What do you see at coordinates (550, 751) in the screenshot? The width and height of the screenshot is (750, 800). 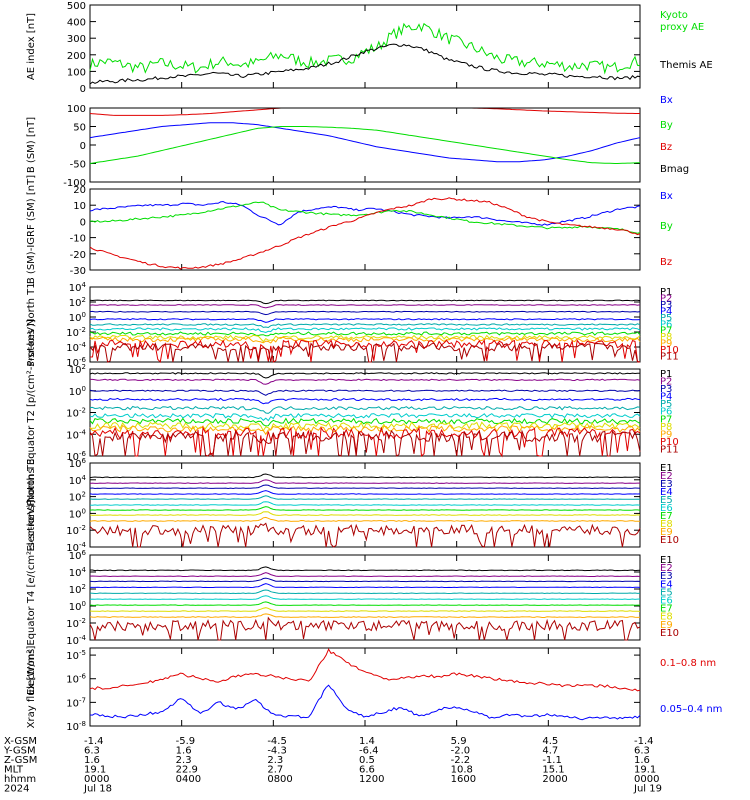 I see `axis-row-value: 4.7` at bounding box center [550, 751].